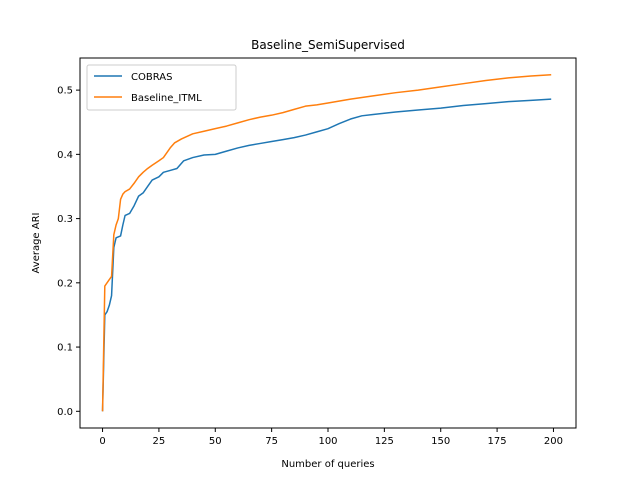 This screenshot has height=480, width=640. I want to click on legend-label-baseline-itml: Baseline_ITML, so click(166, 98).